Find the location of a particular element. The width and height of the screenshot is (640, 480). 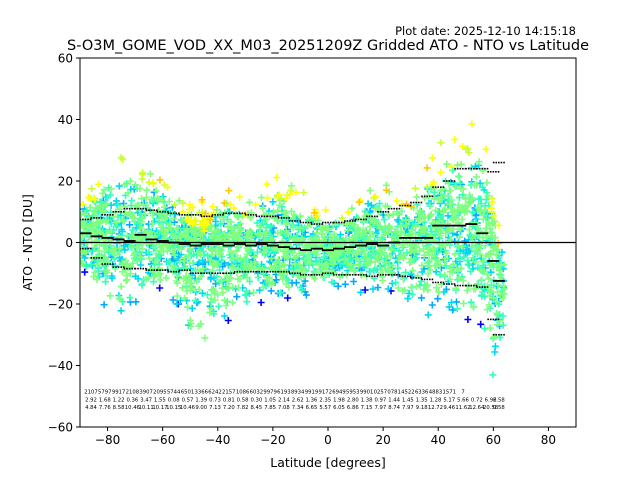

bin-stat-count: 1086 is located at coordinates (243, 393).